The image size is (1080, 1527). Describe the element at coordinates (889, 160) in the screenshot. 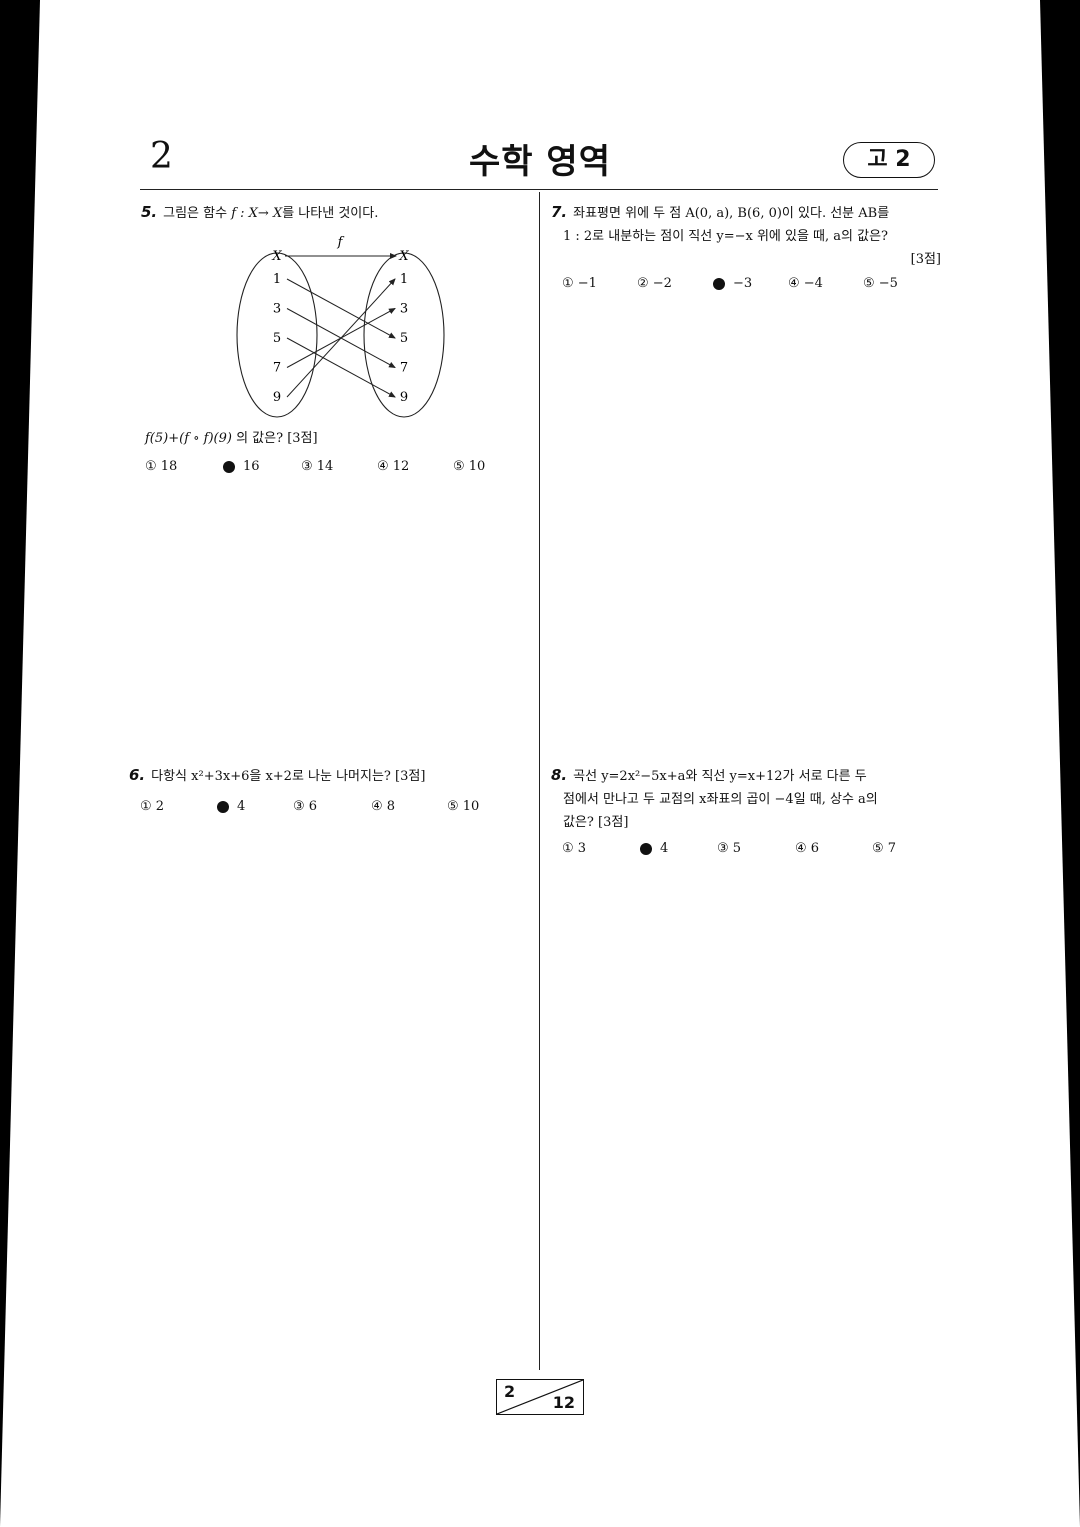

I see `grade-badge: 고 2` at that location.